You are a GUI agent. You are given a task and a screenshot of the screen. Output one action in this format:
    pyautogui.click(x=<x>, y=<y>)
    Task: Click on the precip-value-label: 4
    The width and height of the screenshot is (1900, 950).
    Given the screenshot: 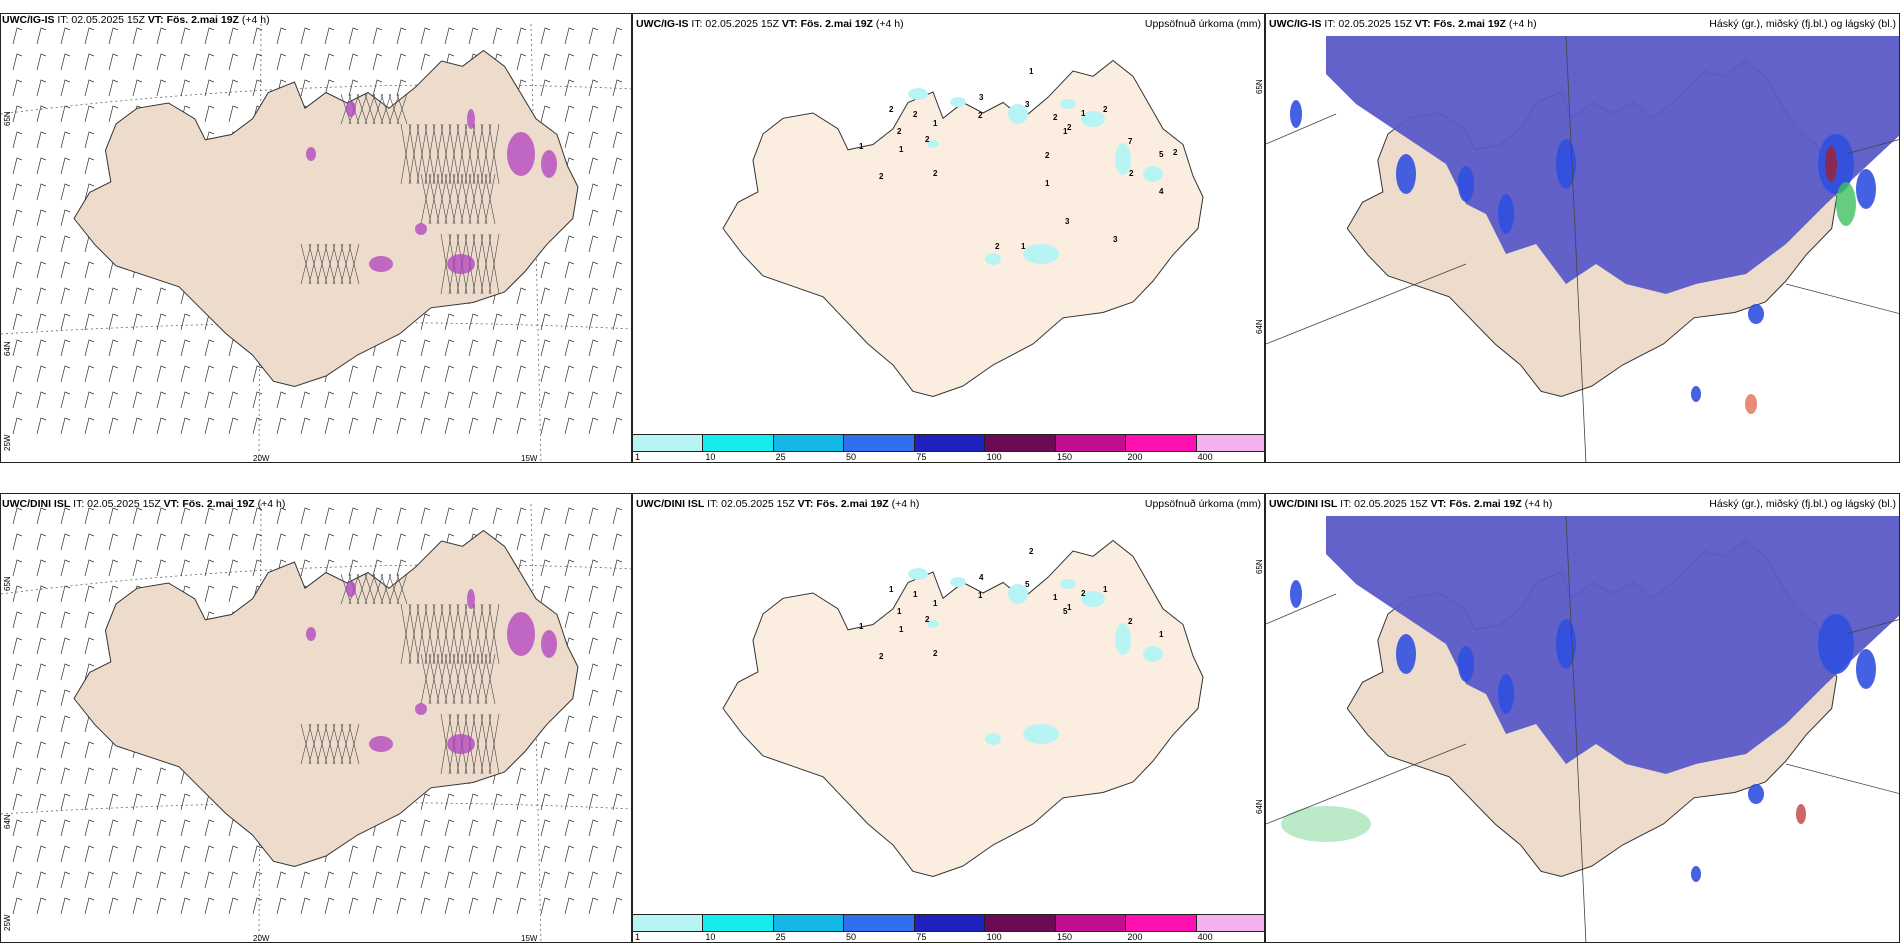 What is the action you would take?
    pyautogui.click(x=1161, y=191)
    